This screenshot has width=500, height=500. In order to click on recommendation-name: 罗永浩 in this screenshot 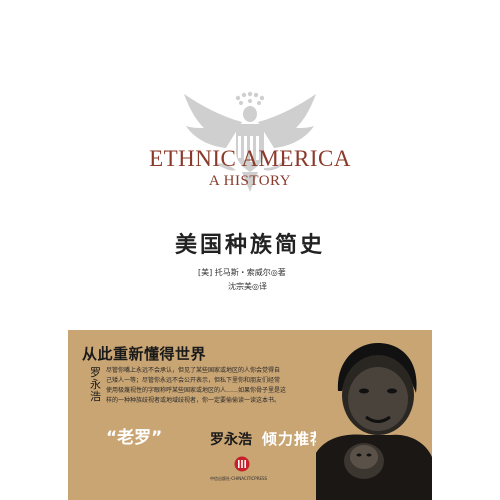, I will do `click(231, 440)`.